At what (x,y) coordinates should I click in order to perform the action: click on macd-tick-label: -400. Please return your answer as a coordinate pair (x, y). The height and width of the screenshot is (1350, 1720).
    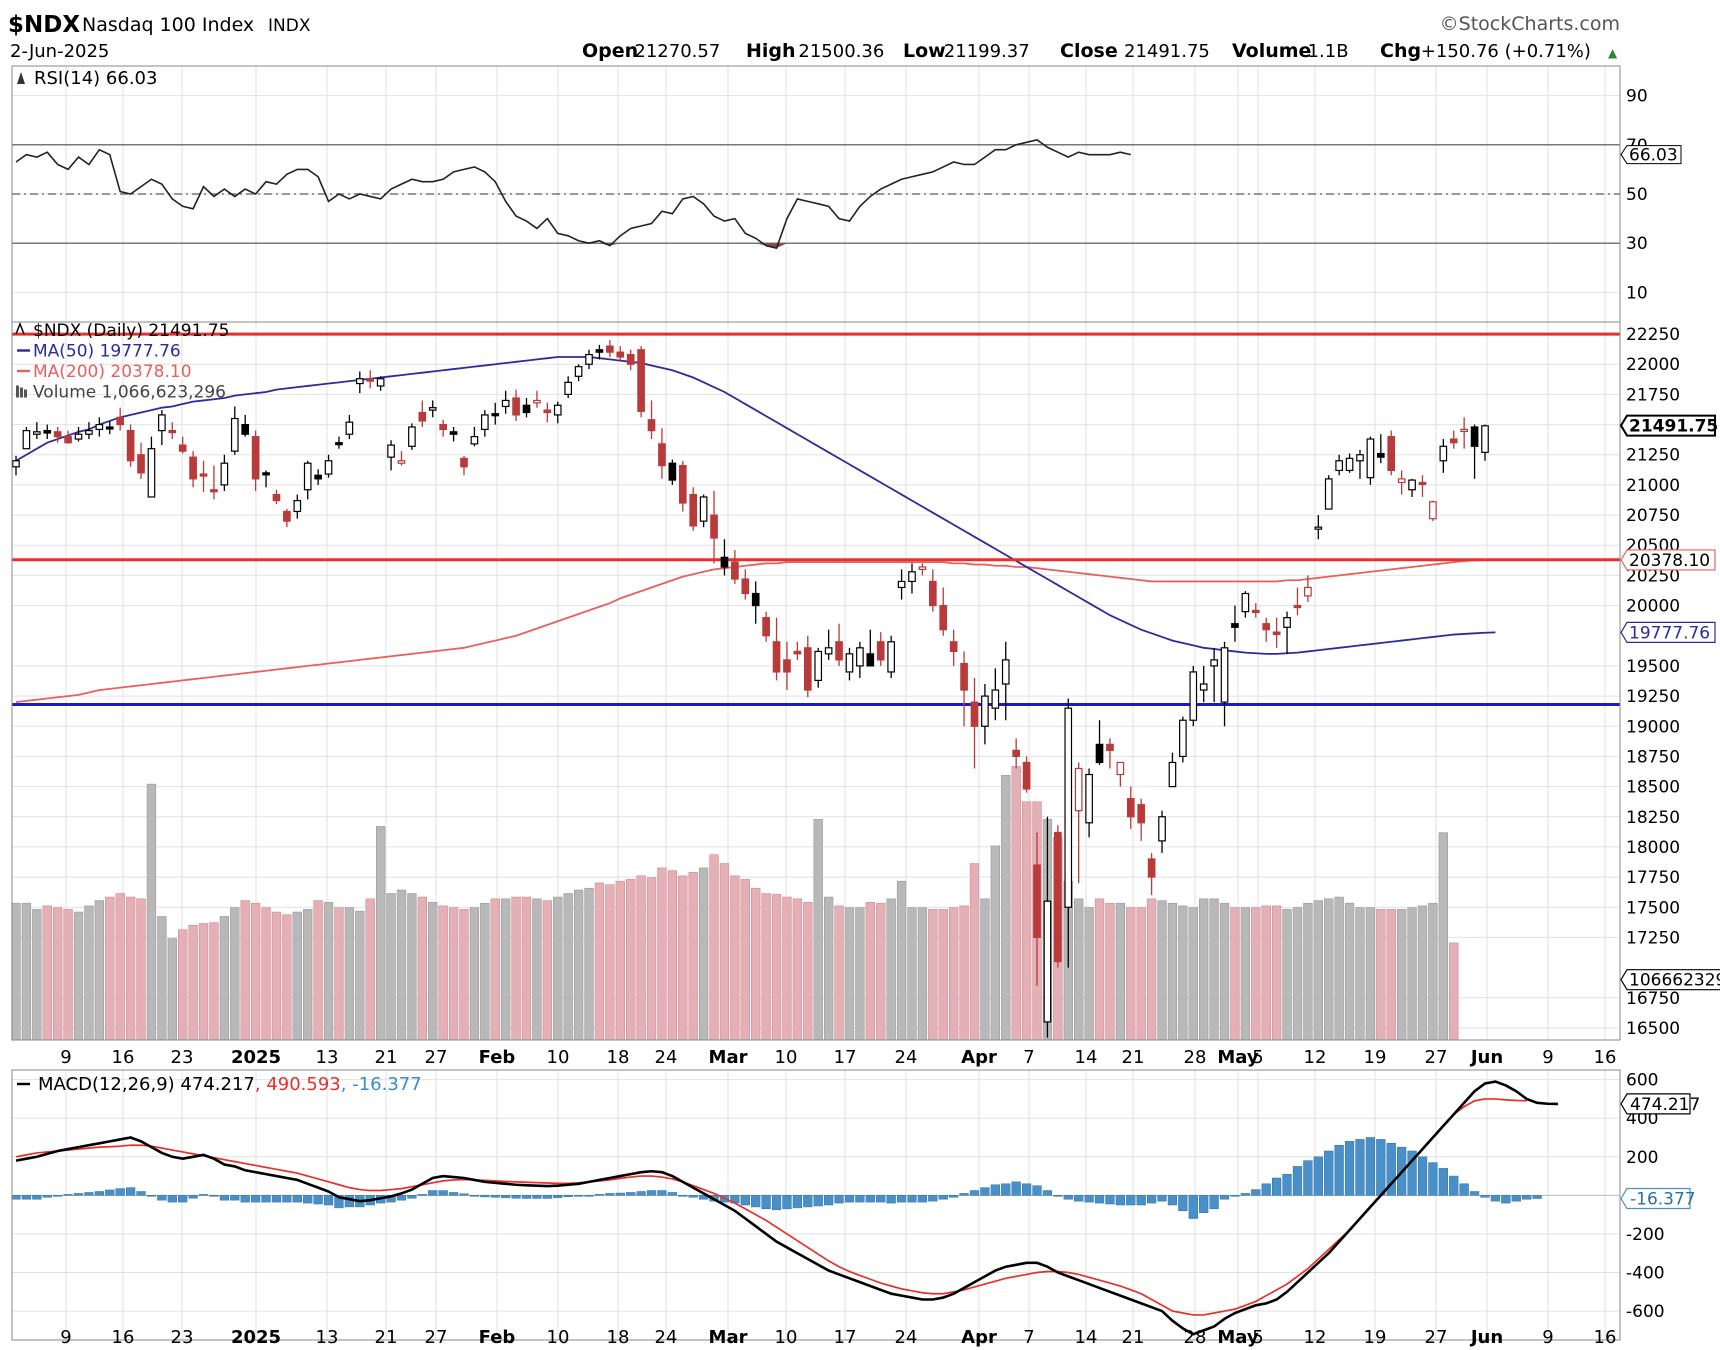
    Looking at the image, I should click on (1645, 1274).